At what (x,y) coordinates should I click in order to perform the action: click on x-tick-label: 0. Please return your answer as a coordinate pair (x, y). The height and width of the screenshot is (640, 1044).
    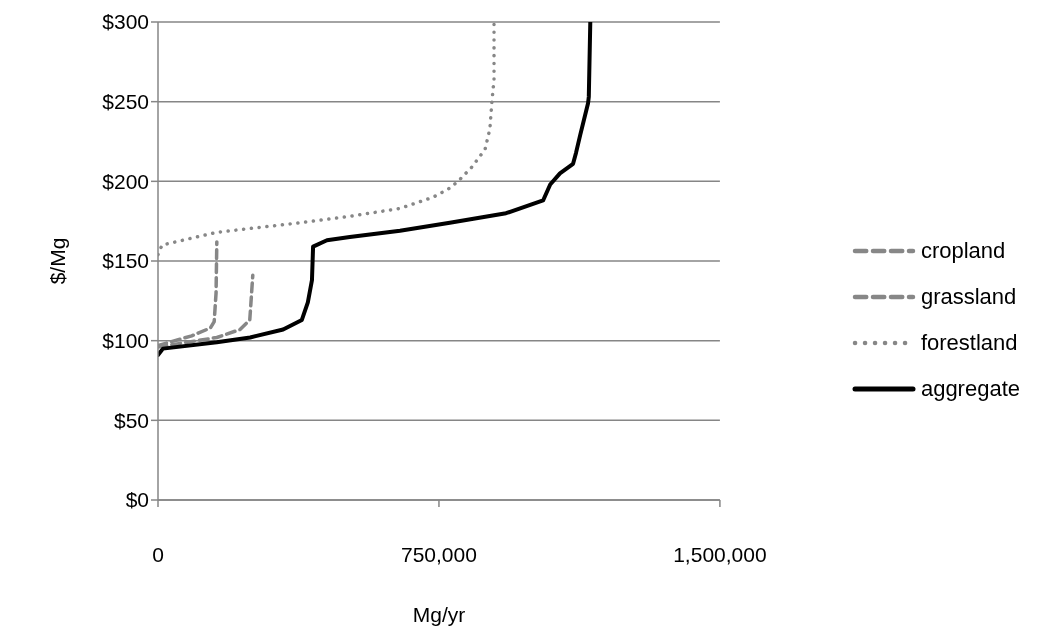
    Looking at the image, I should click on (158, 554).